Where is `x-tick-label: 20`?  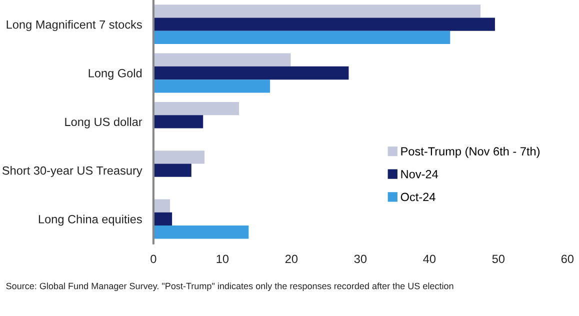
x-tick-label: 20 is located at coordinates (291, 259).